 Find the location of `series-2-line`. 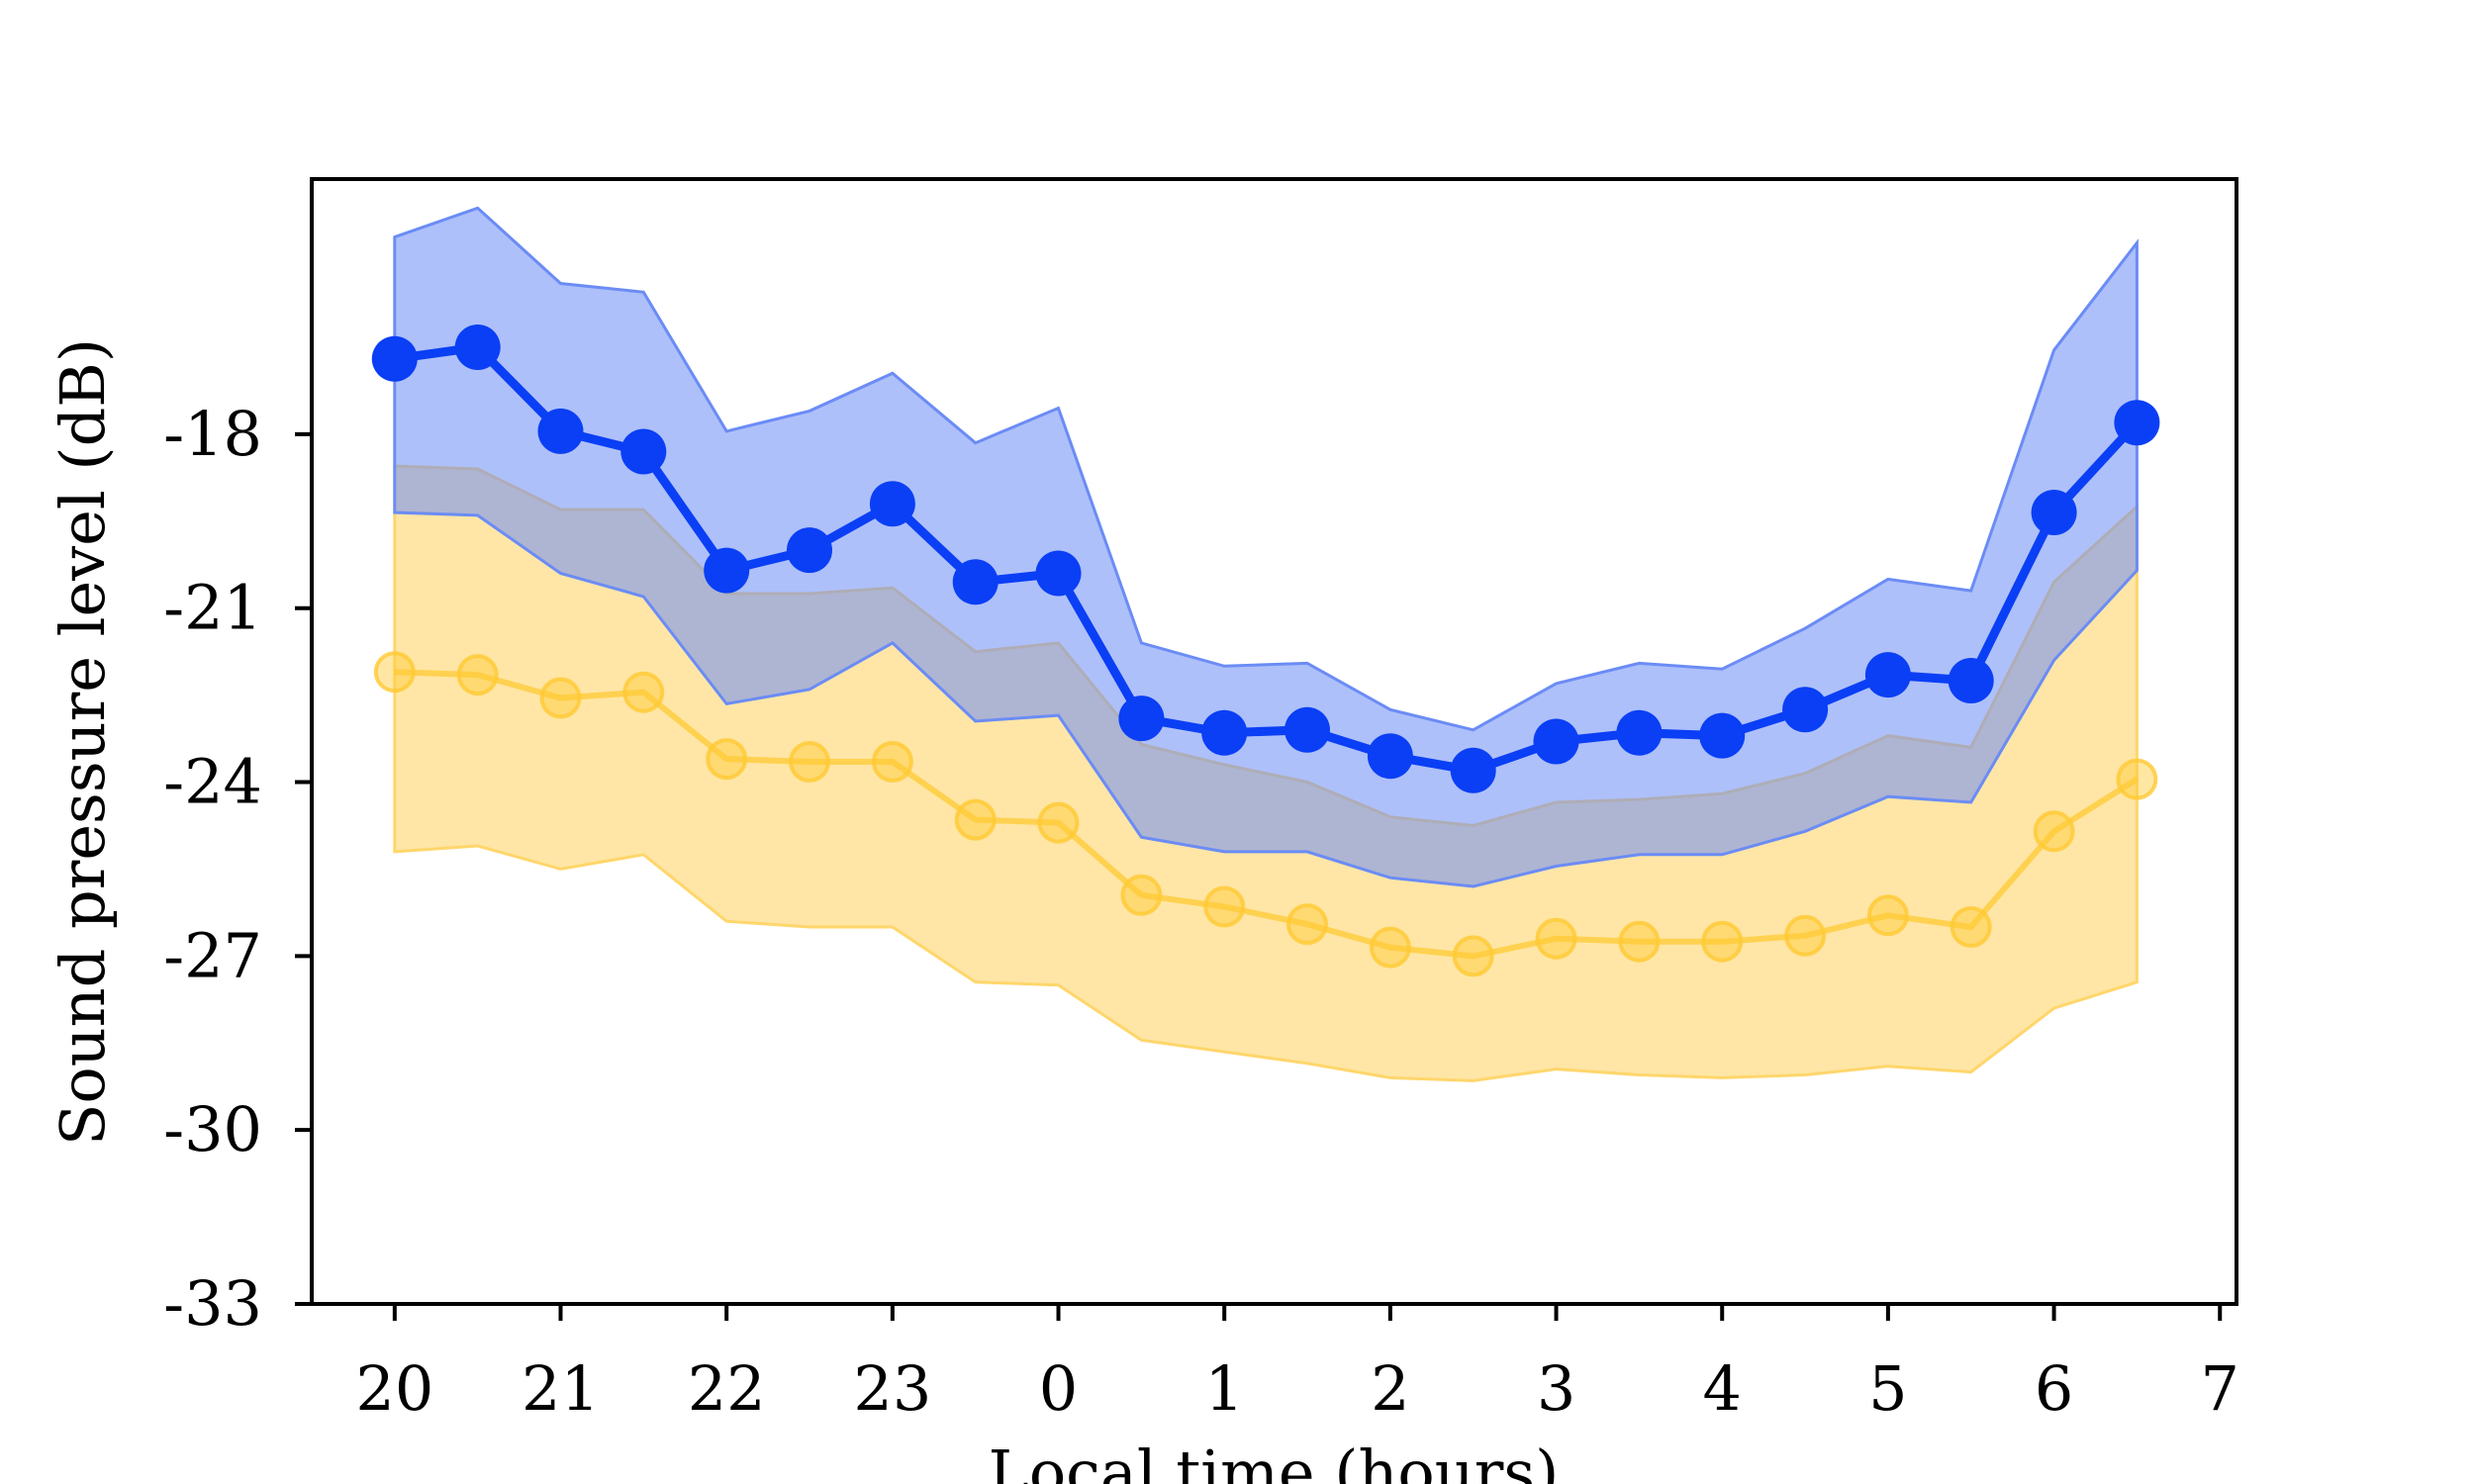

series-2-line is located at coordinates (1267, 814).